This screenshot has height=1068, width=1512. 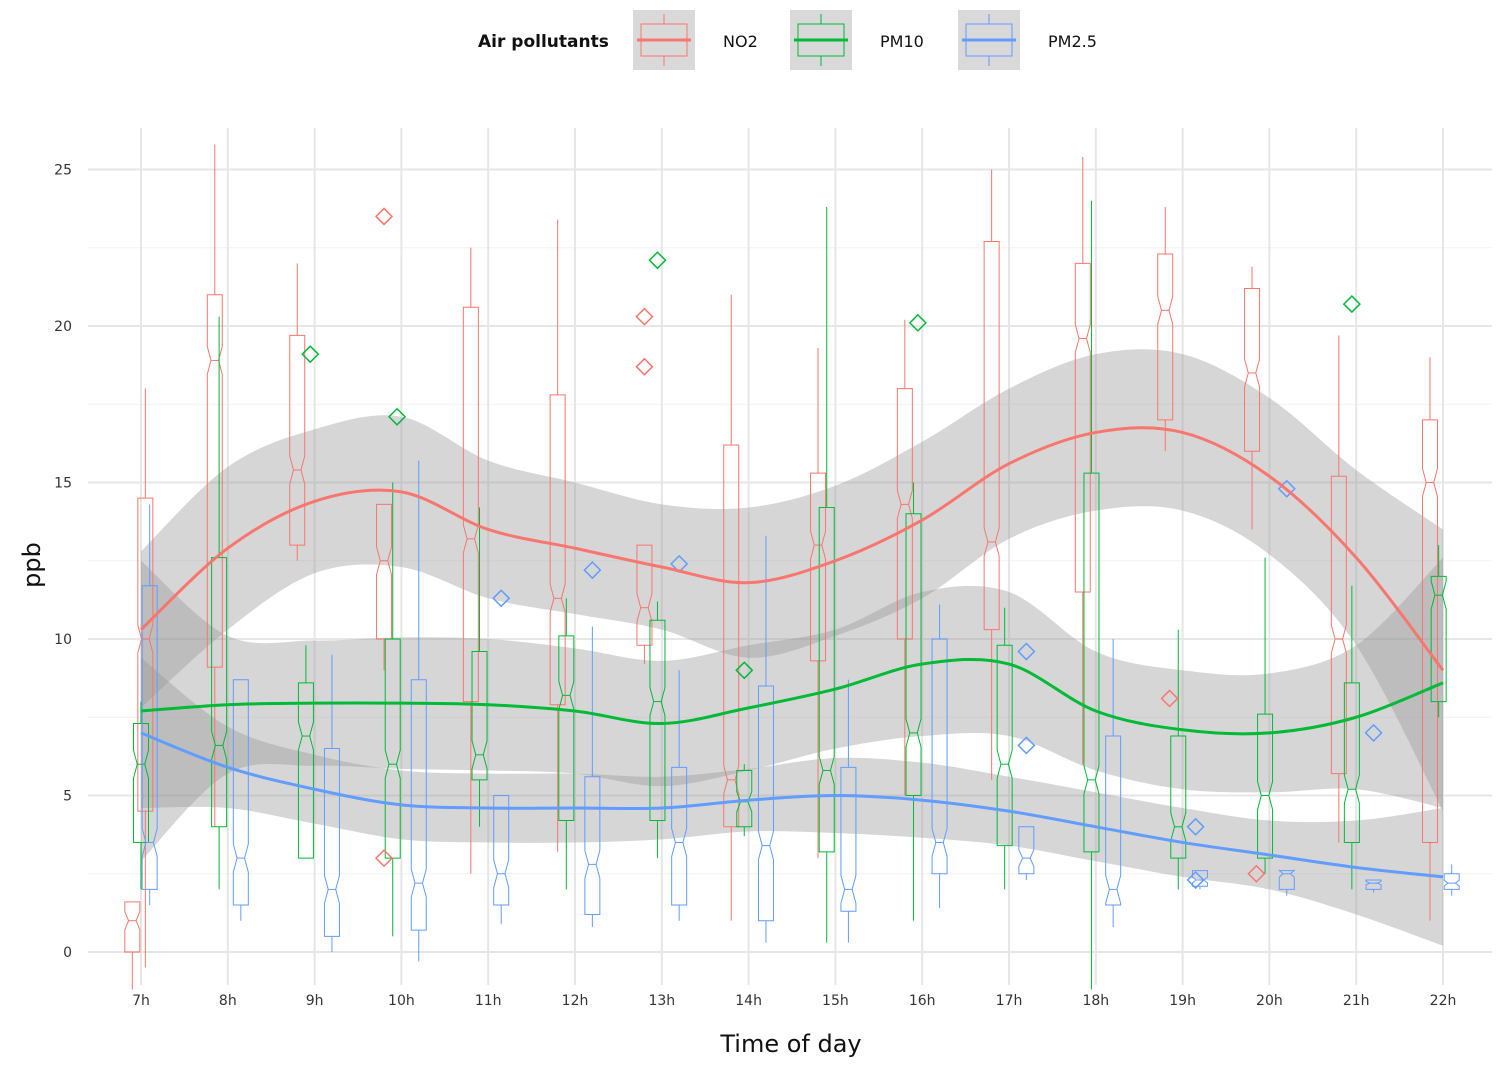 What do you see at coordinates (661, 1001) in the screenshot?
I see `x-tick-label: 13h` at bounding box center [661, 1001].